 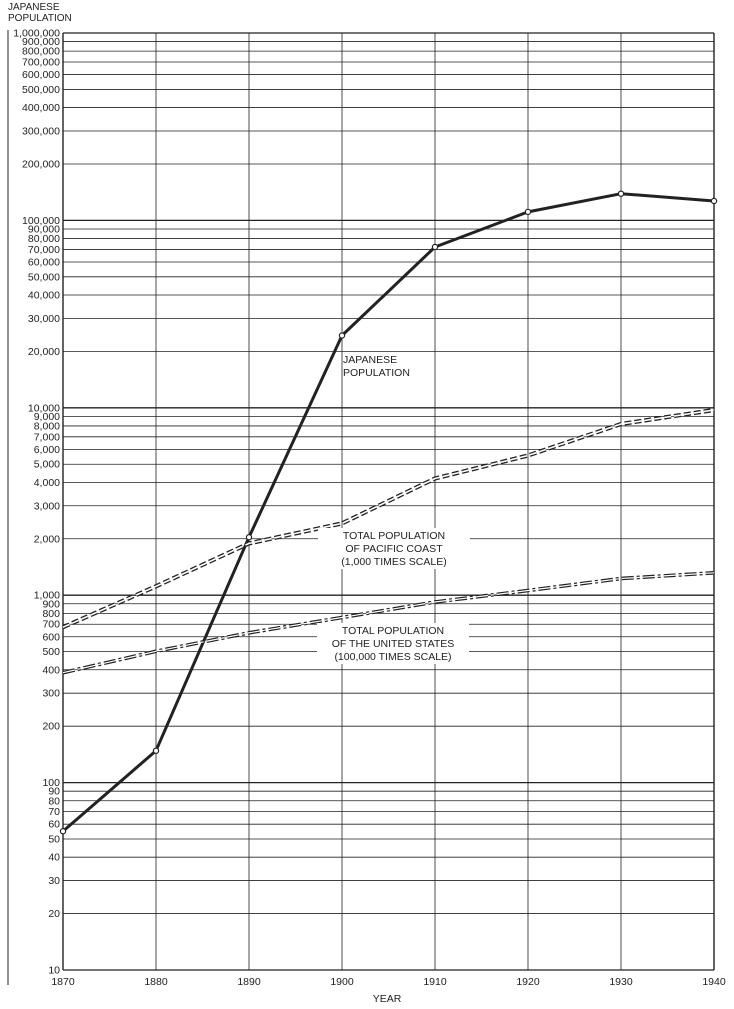 I want to click on y-tick-label: 90,000, so click(x=44, y=229).